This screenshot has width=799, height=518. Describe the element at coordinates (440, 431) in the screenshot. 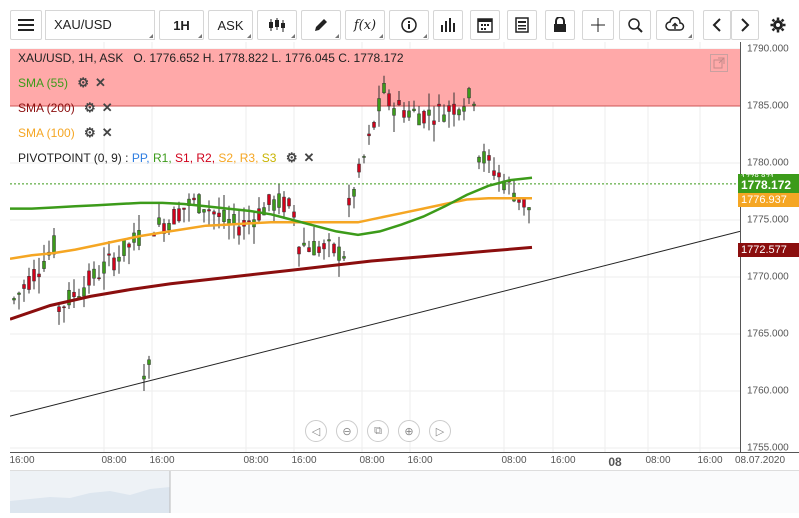

I see `nav-forward-button: ▷` at that location.